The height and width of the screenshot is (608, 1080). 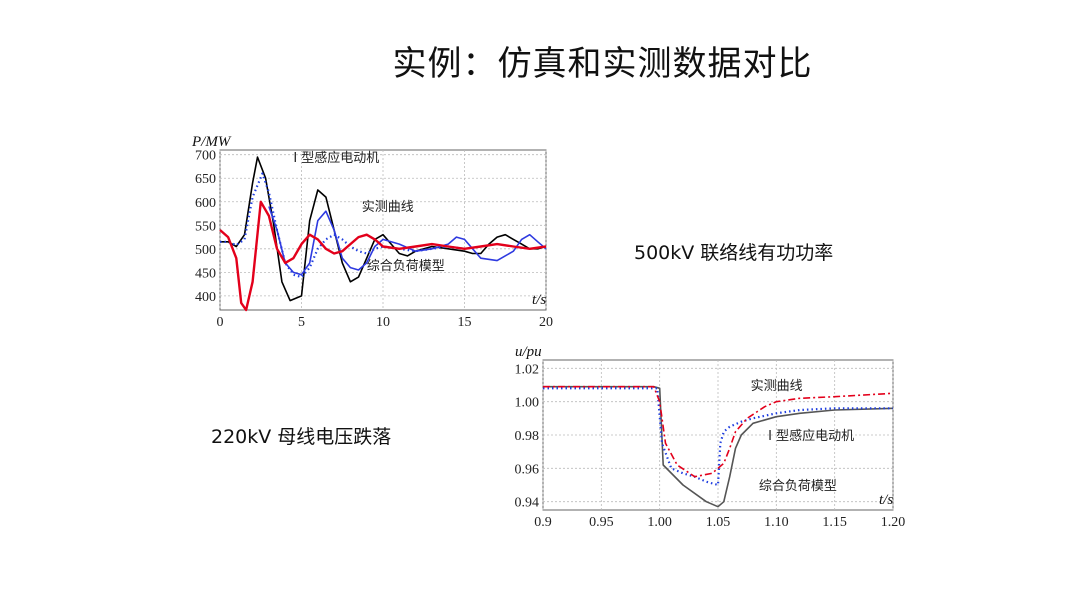 What do you see at coordinates (205, 297) in the screenshot?
I see `y-tick-label: 400` at bounding box center [205, 297].